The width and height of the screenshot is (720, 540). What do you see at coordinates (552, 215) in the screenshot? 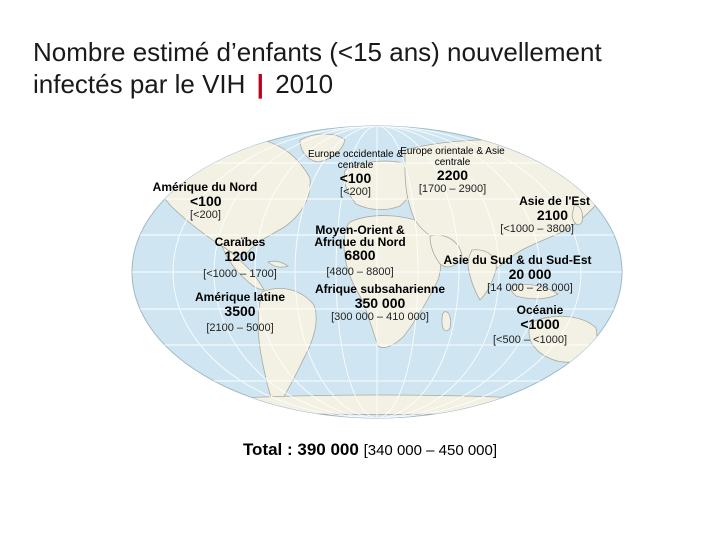
I see `region-value: 2100` at bounding box center [552, 215].